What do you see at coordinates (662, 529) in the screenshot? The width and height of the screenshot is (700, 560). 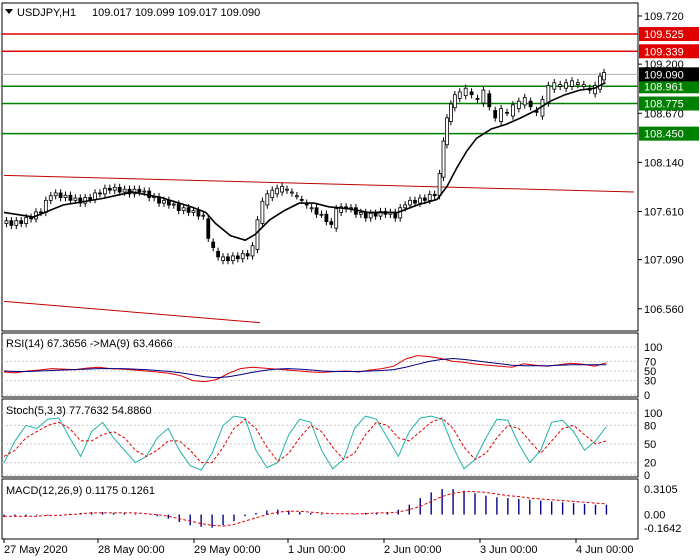 I see `macd-tick-label: -0.1642` at bounding box center [662, 529].